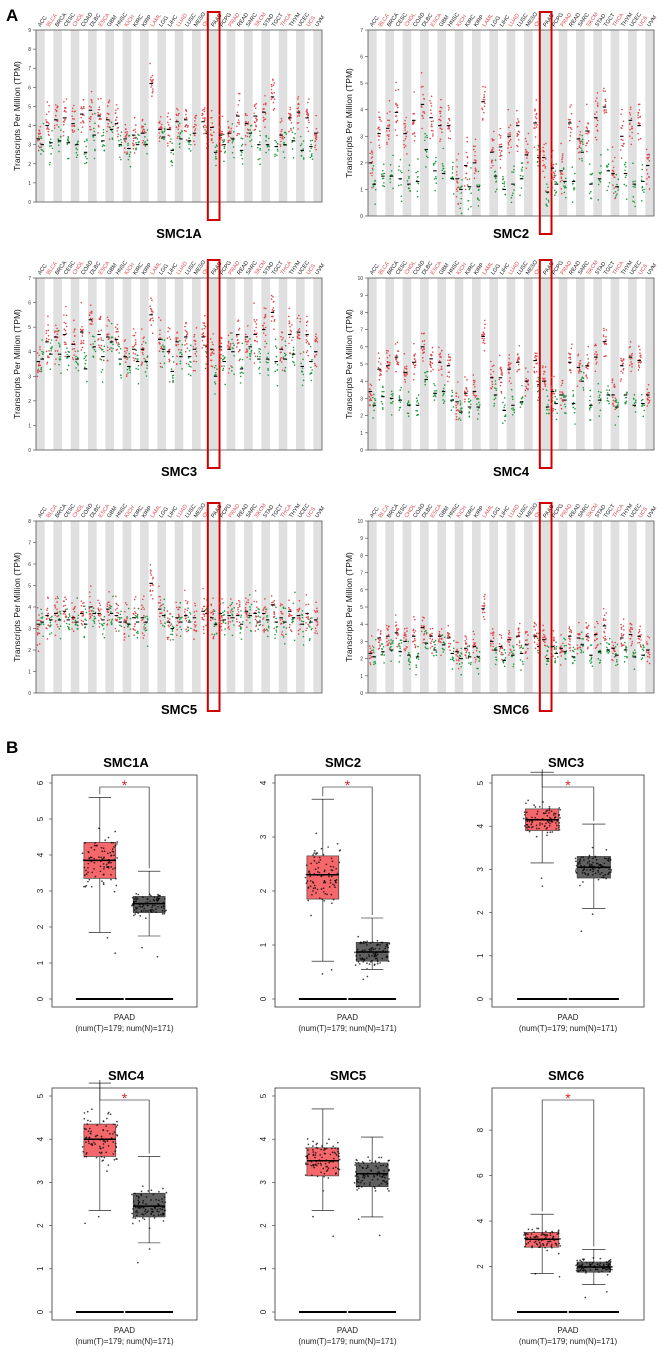 Image resolution: width=666 pixels, height=1366 pixels. I want to click on y-tick-label: 3, so click(29, 146).